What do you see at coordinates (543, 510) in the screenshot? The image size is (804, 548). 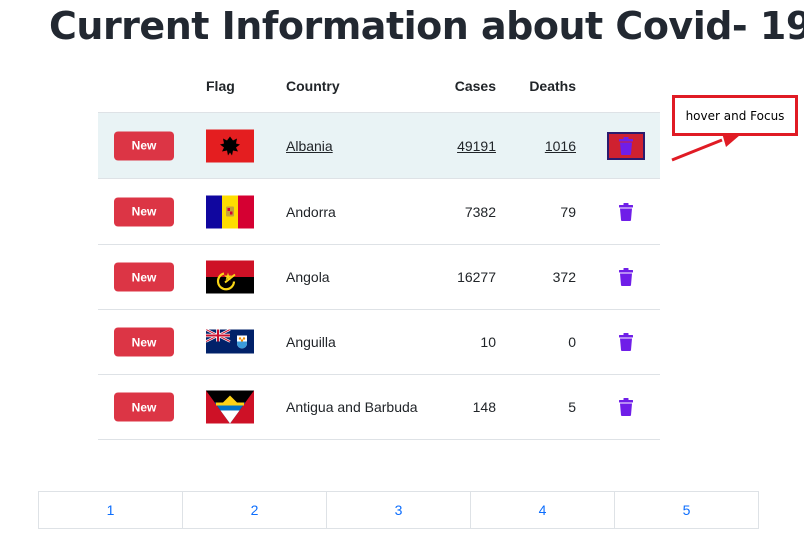 I see `page-link-4: 4` at bounding box center [543, 510].